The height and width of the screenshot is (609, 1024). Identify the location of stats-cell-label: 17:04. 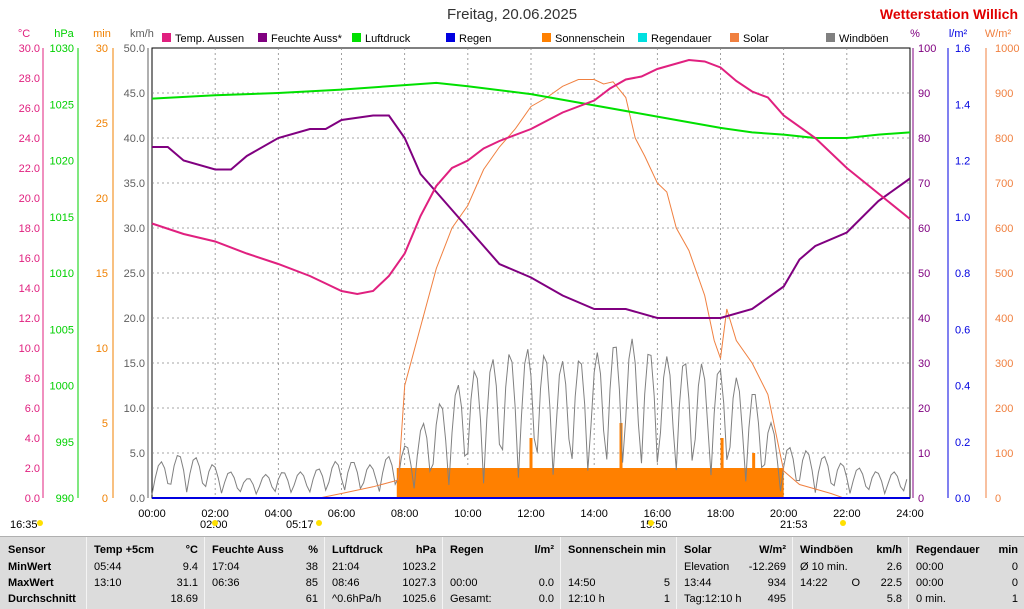
(226, 567).